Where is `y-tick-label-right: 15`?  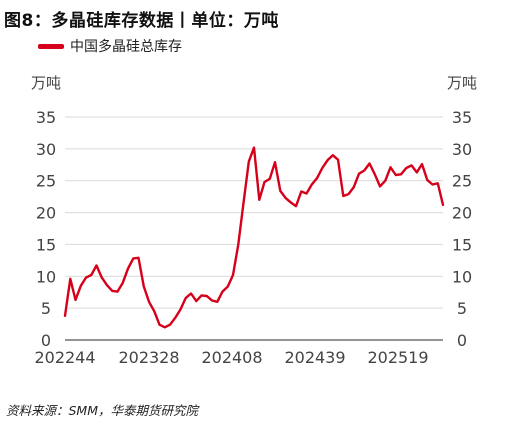 y-tick-label-right: 15 is located at coordinates (462, 244).